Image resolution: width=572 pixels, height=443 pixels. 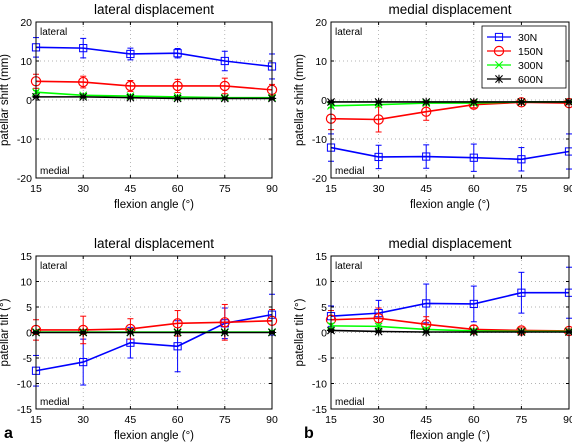 What do you see at coordinates (527, 38) in the screenshot?
I see `legend-entry-30n: 30N` at bounding box center [527, 38].